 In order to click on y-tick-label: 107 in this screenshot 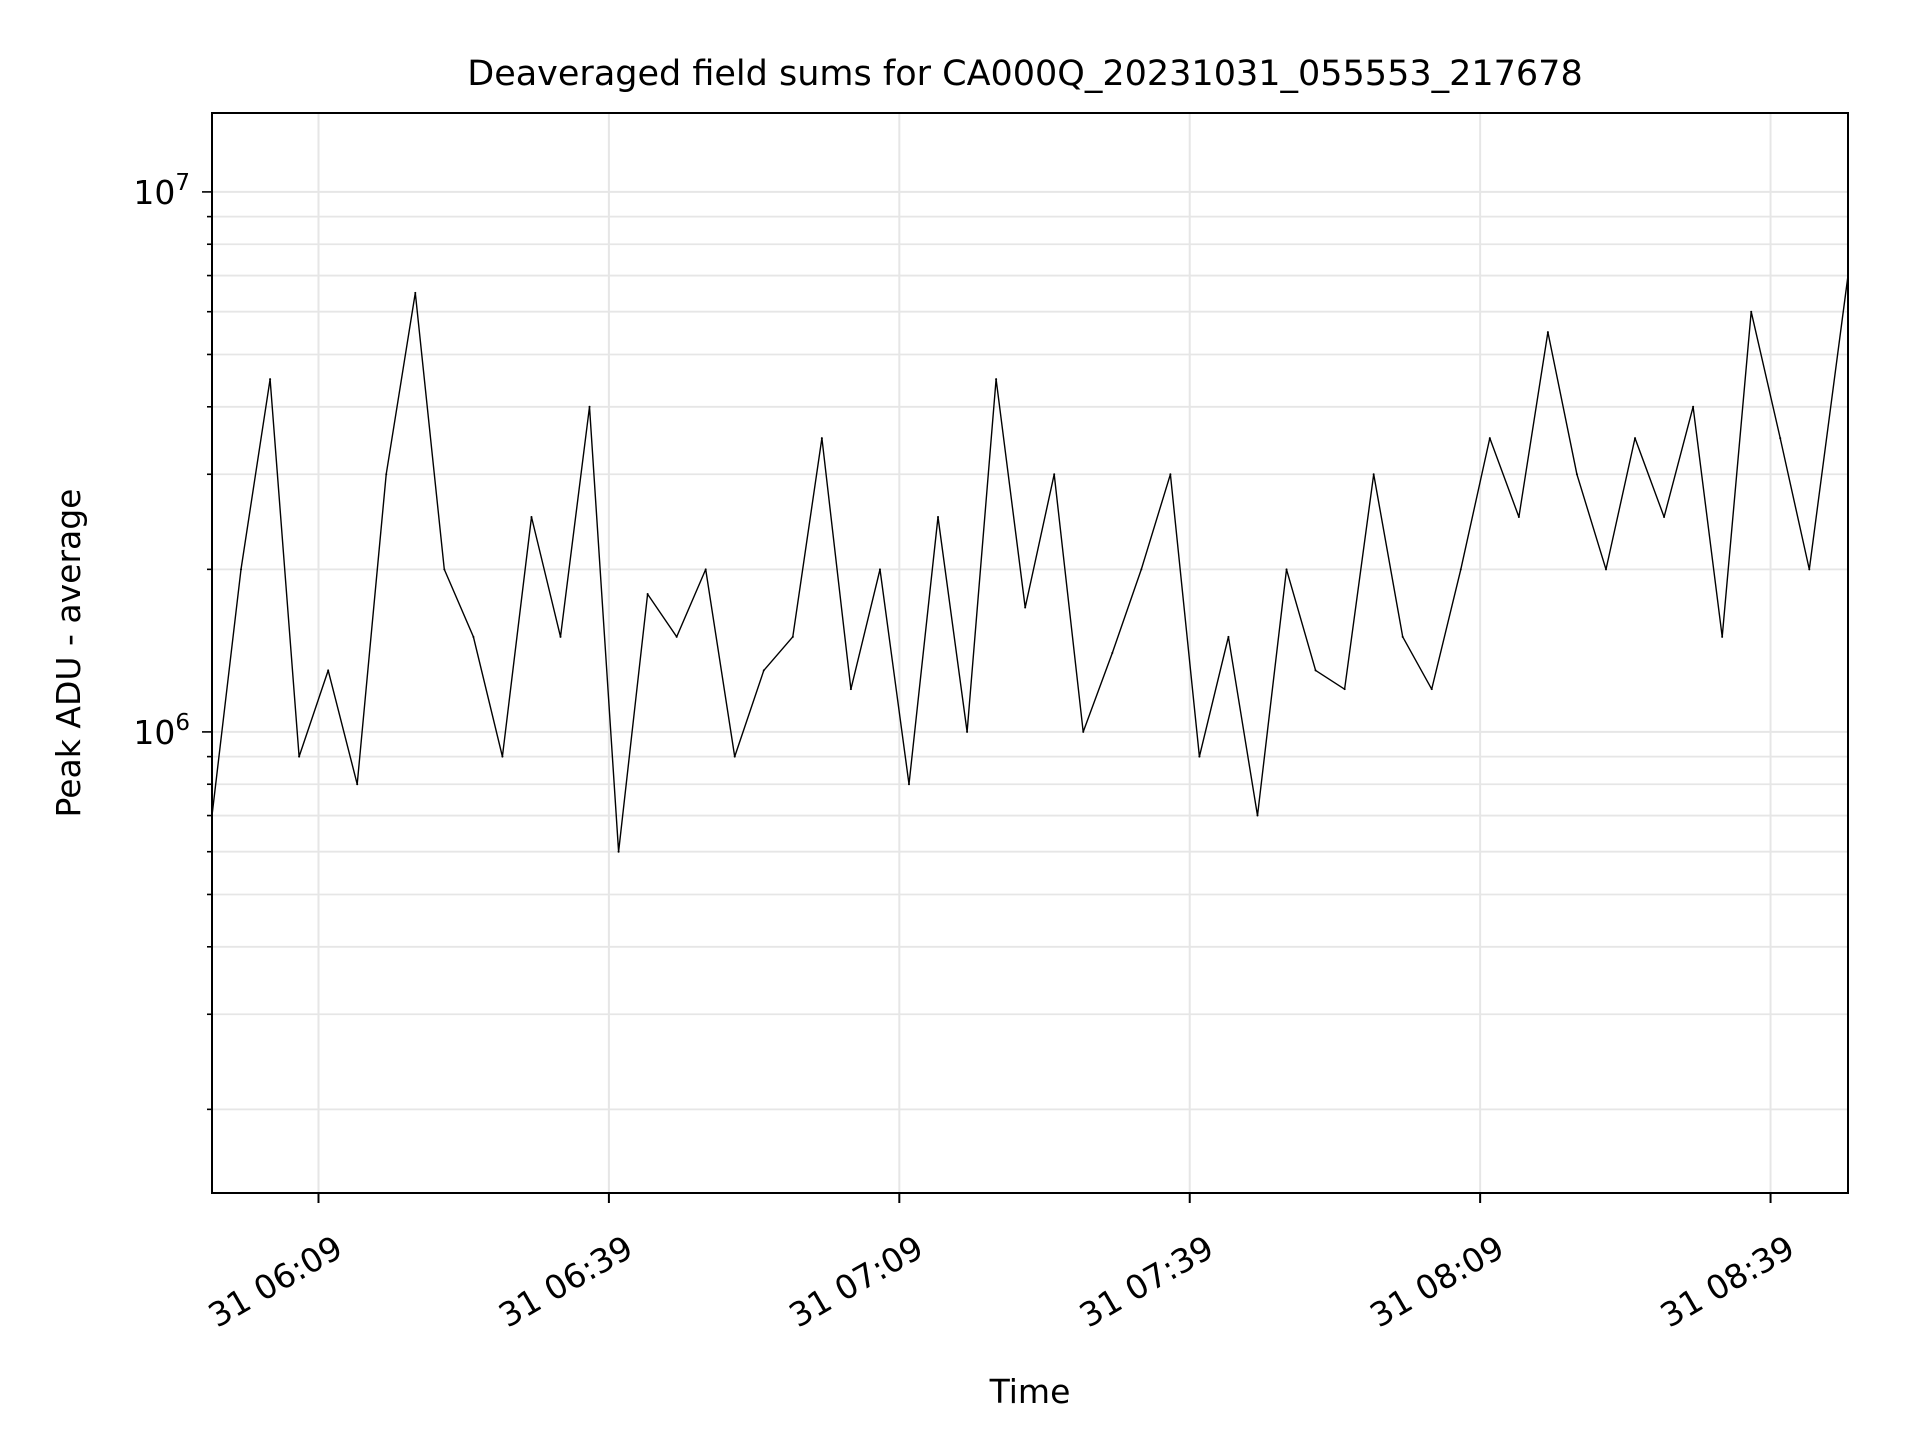, I will do `click(161, 191)`.